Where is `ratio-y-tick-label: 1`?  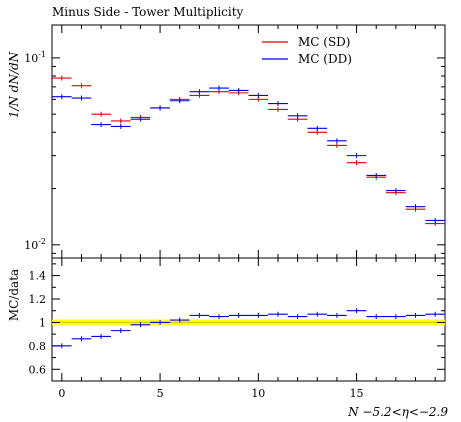
ratio-y-tick-label: 1 is located at coordinates (42, 322).